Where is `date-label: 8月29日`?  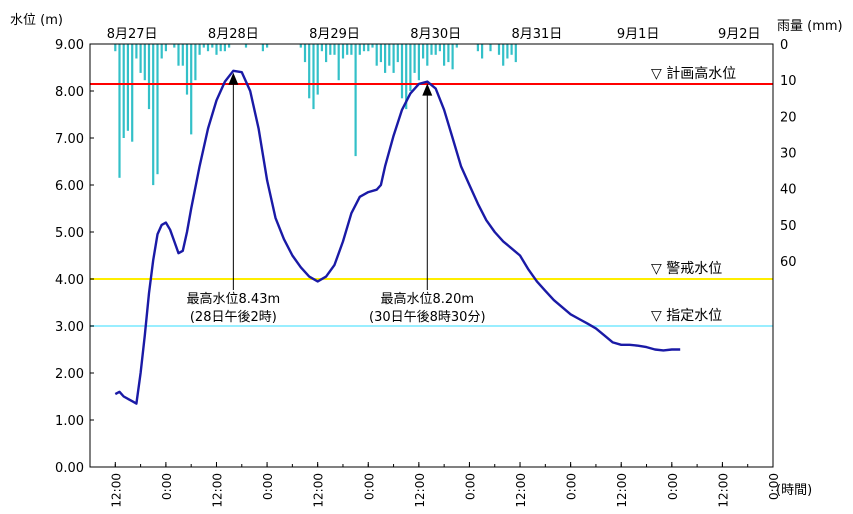
date-label: 8月29日 is located at coordinates (334, 34).